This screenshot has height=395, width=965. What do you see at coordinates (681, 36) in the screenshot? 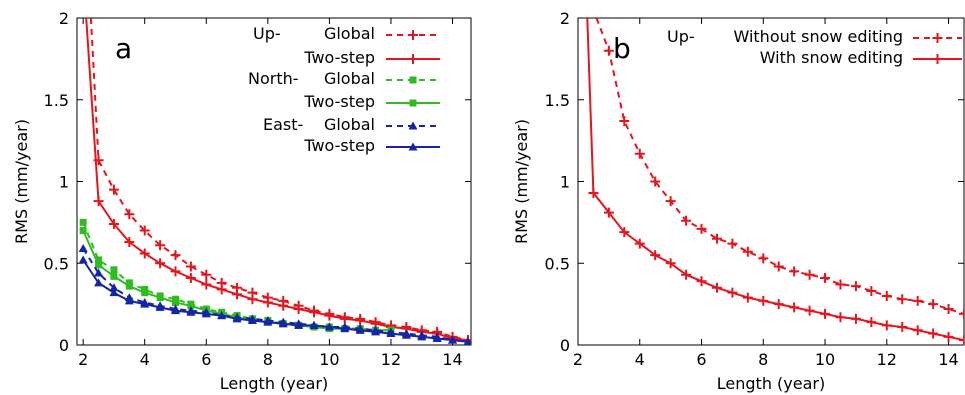
I see `legend-group-up-b: Up-` at bounding box center [681, 36].